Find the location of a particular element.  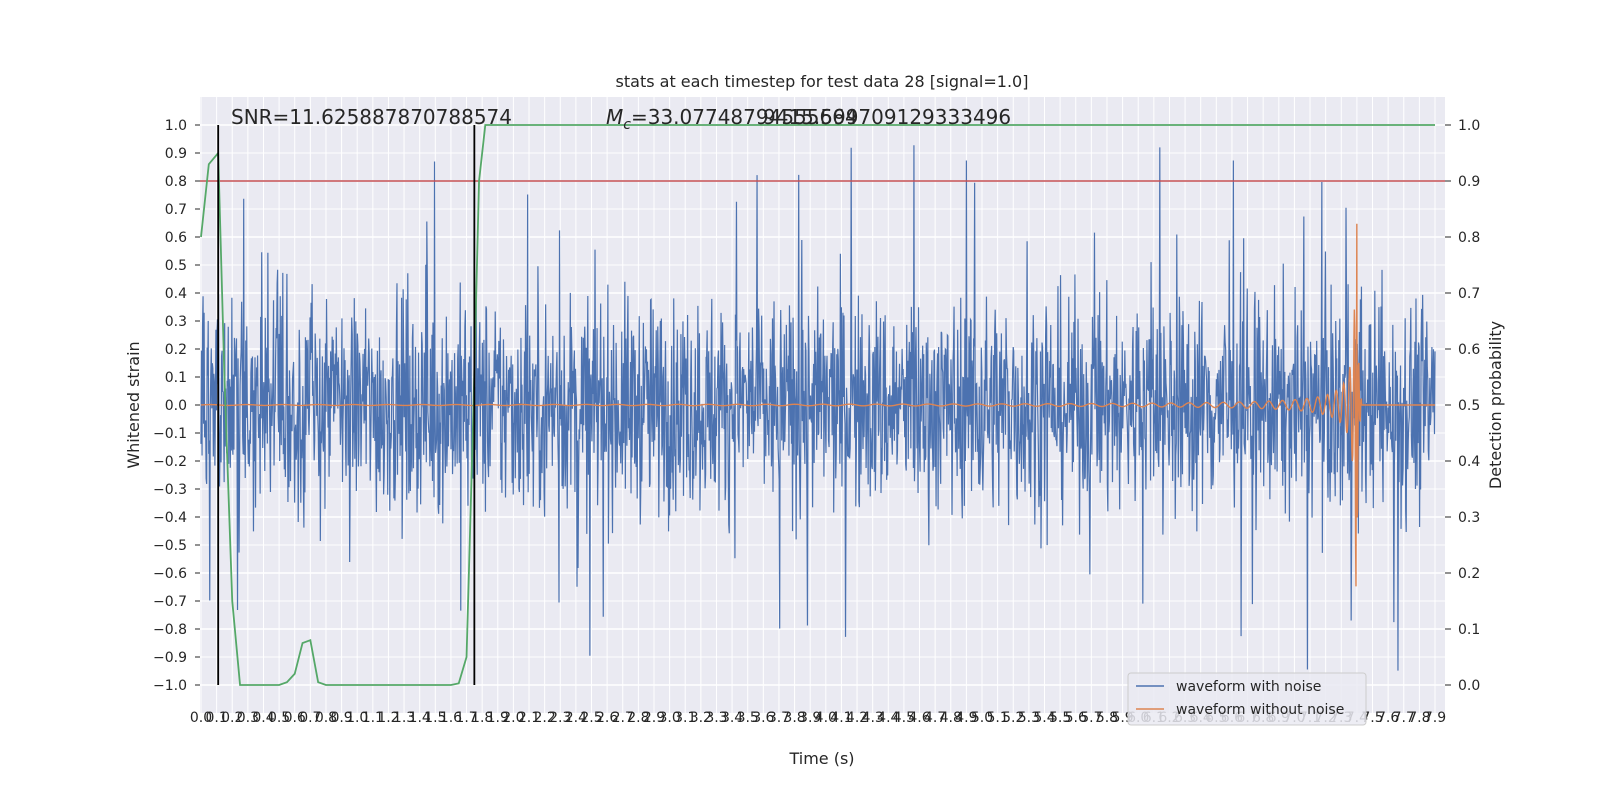

x-tick-label: 3.4 is located at coordinates (732, 718).